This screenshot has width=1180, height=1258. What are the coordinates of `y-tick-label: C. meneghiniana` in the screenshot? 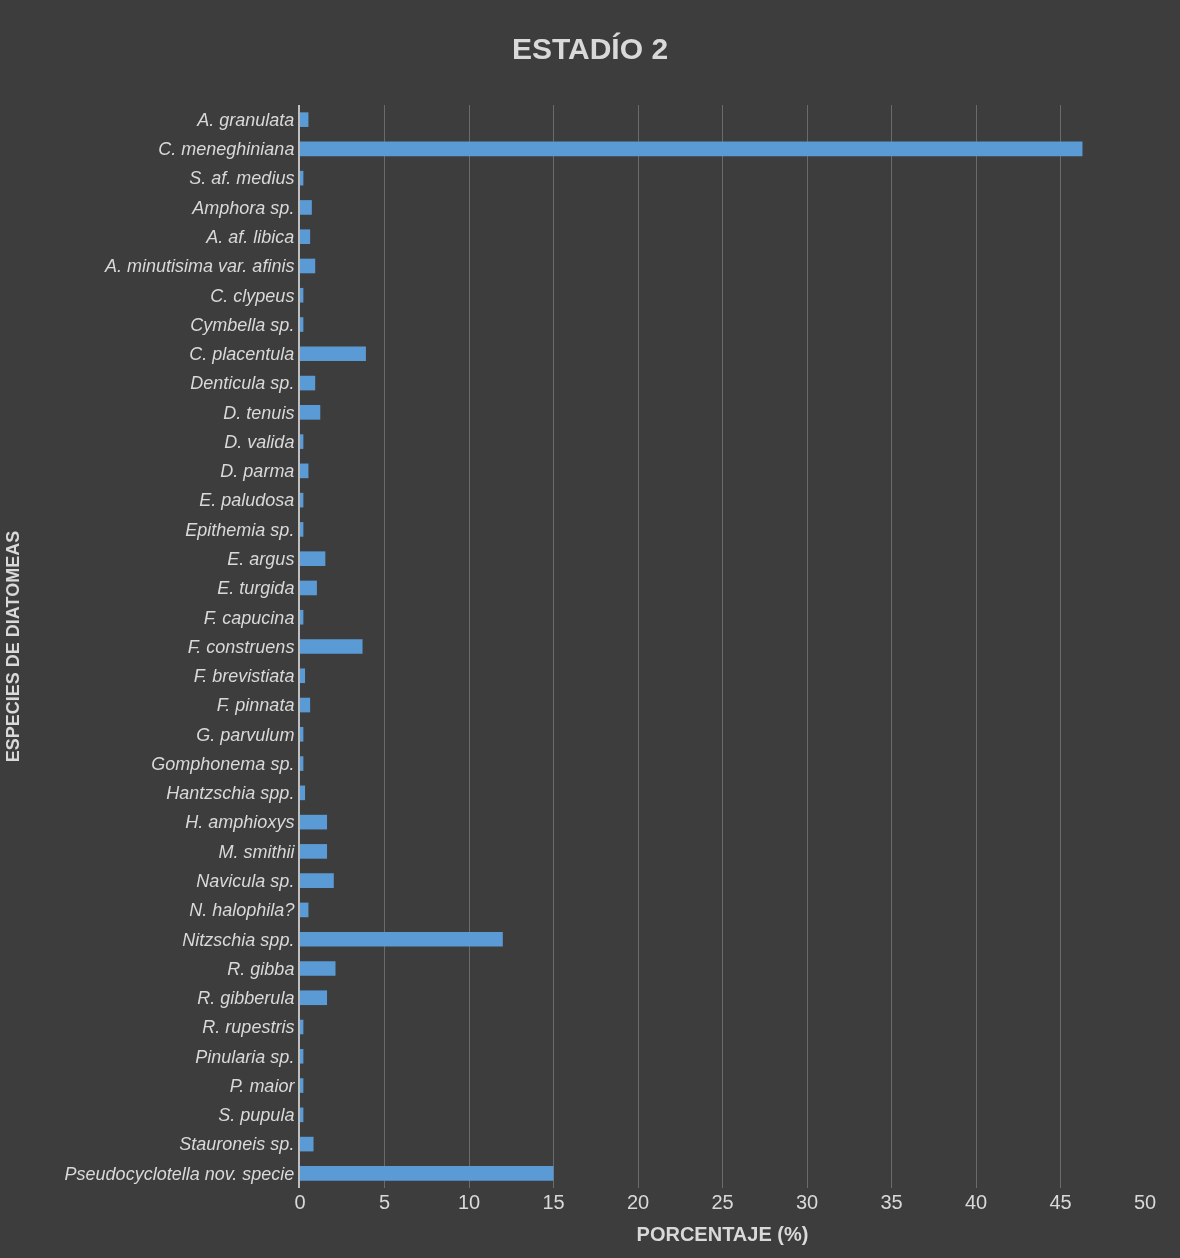 It's located at (226, 149).